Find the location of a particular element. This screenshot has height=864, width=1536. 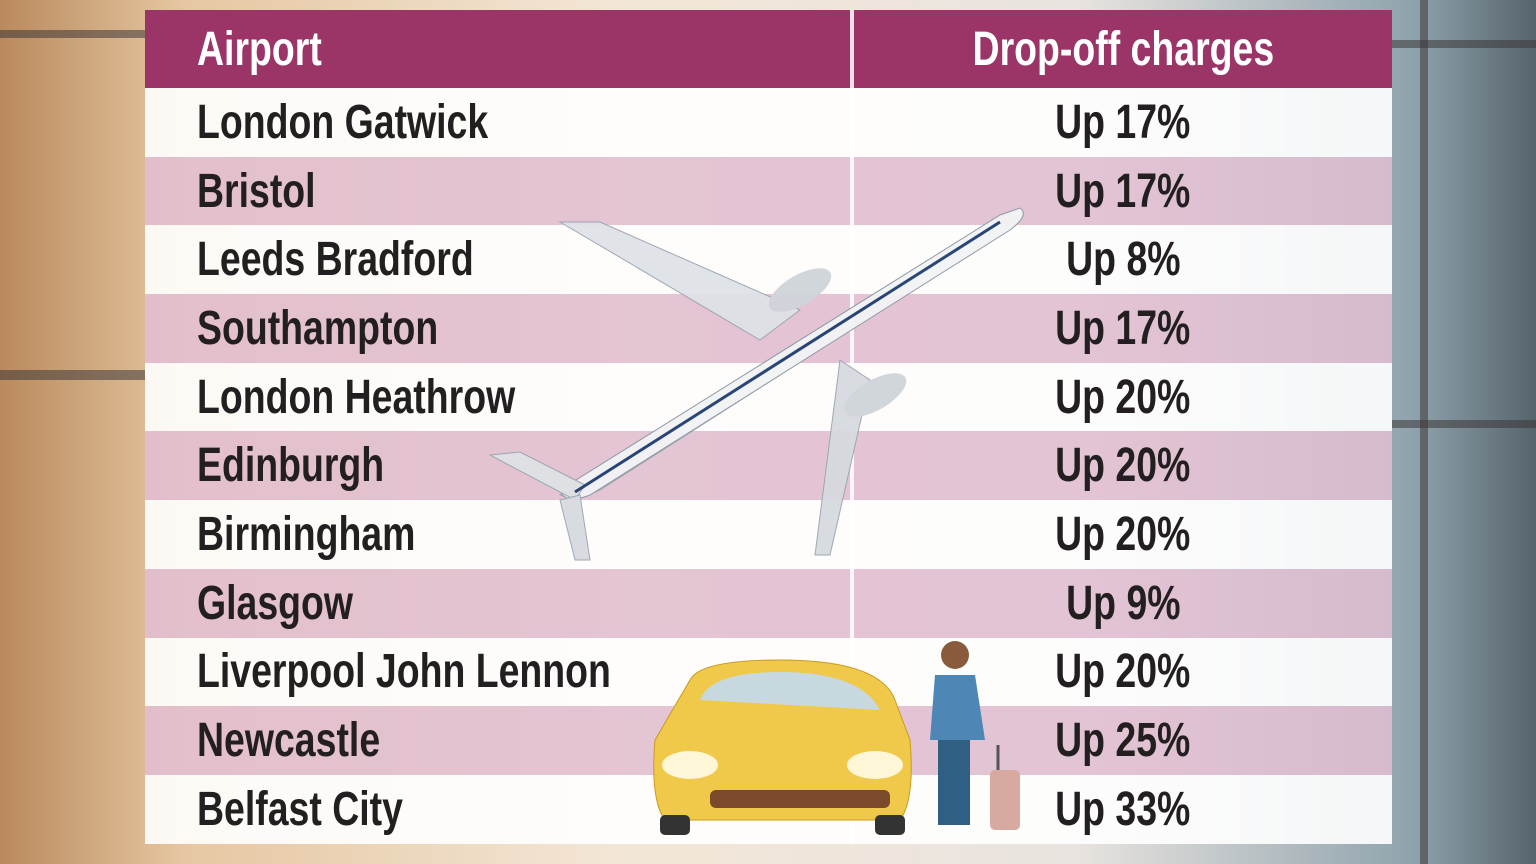

charge-text: Up 9% is located at coordinates (1123, 603).